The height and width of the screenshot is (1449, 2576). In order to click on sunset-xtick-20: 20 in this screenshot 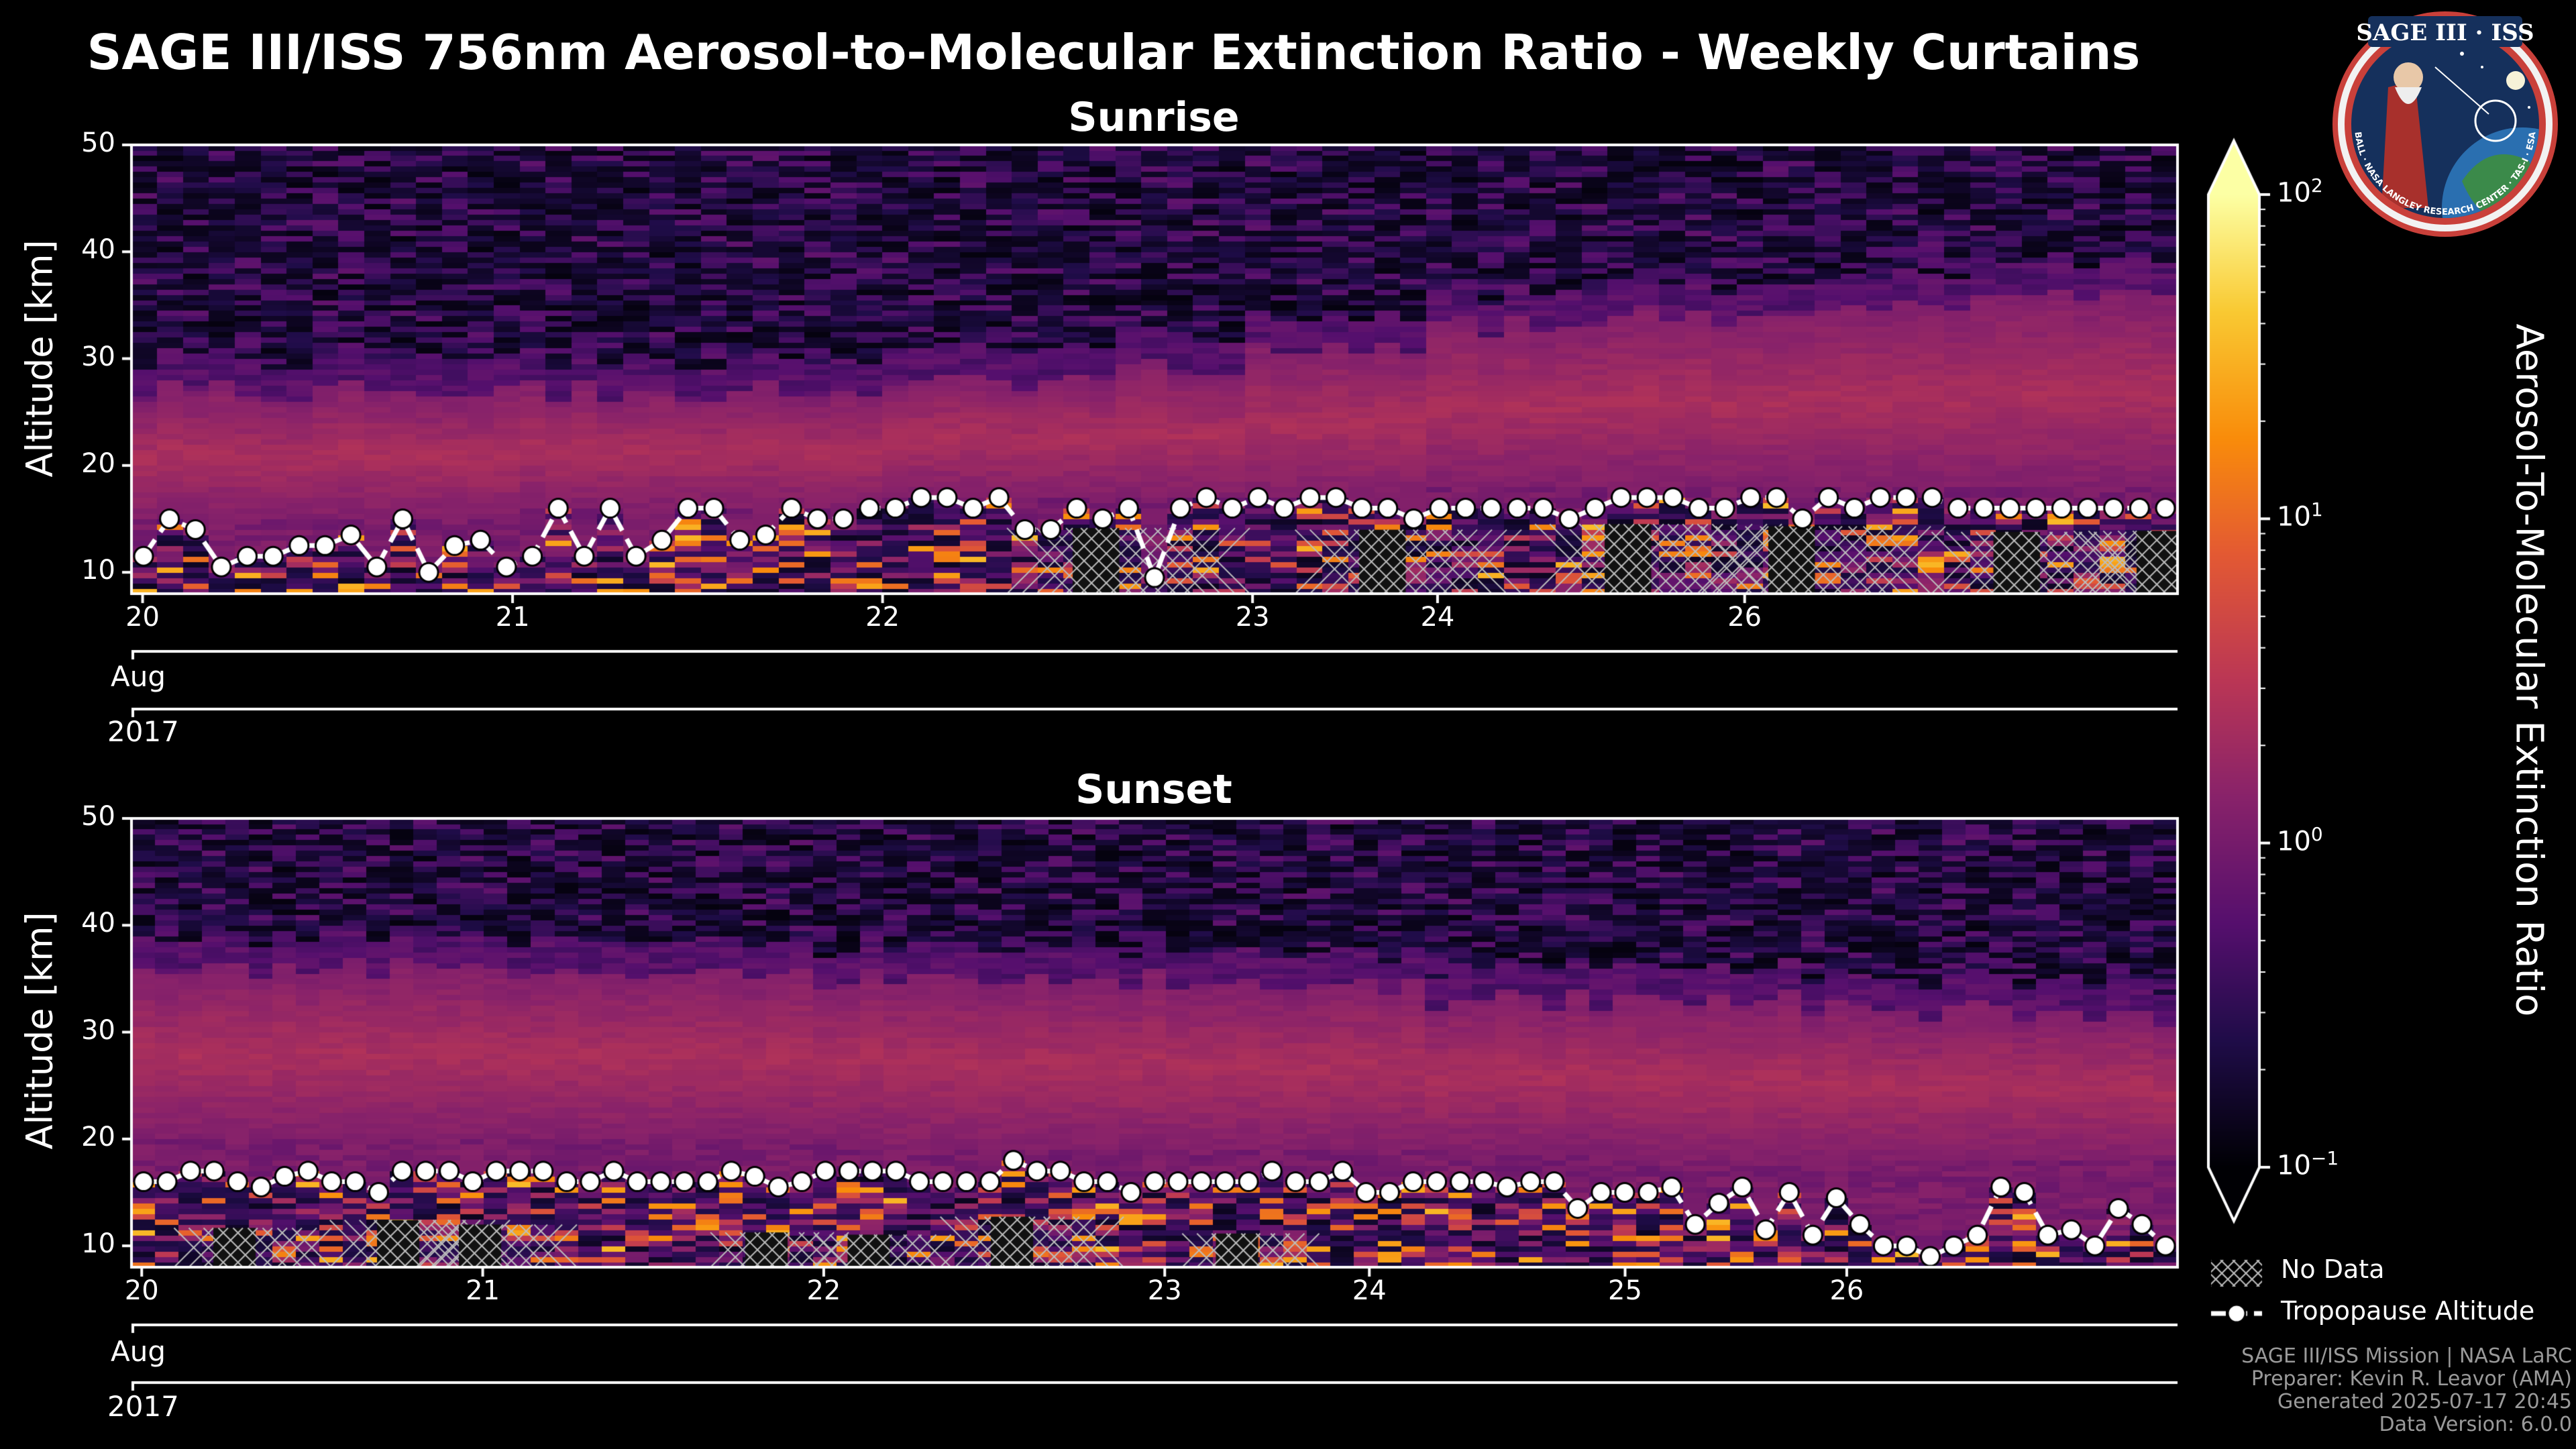, I will do `click(141, 1290)`.